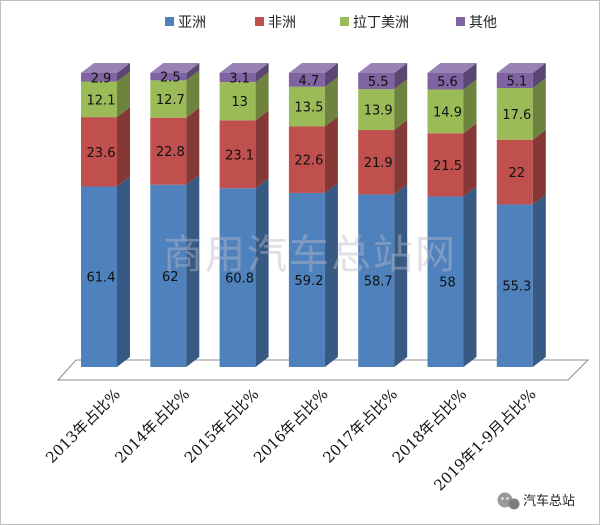  I want to click on data-label: 21.9, so click(378, 163).